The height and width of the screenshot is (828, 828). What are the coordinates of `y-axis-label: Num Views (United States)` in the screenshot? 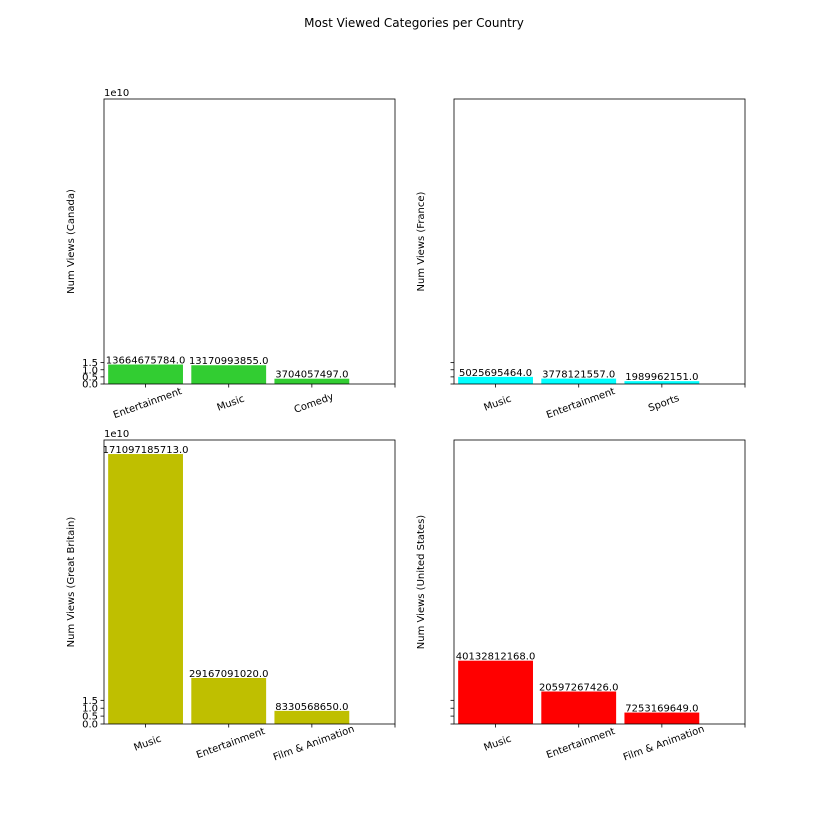 It's located at (421, 582).